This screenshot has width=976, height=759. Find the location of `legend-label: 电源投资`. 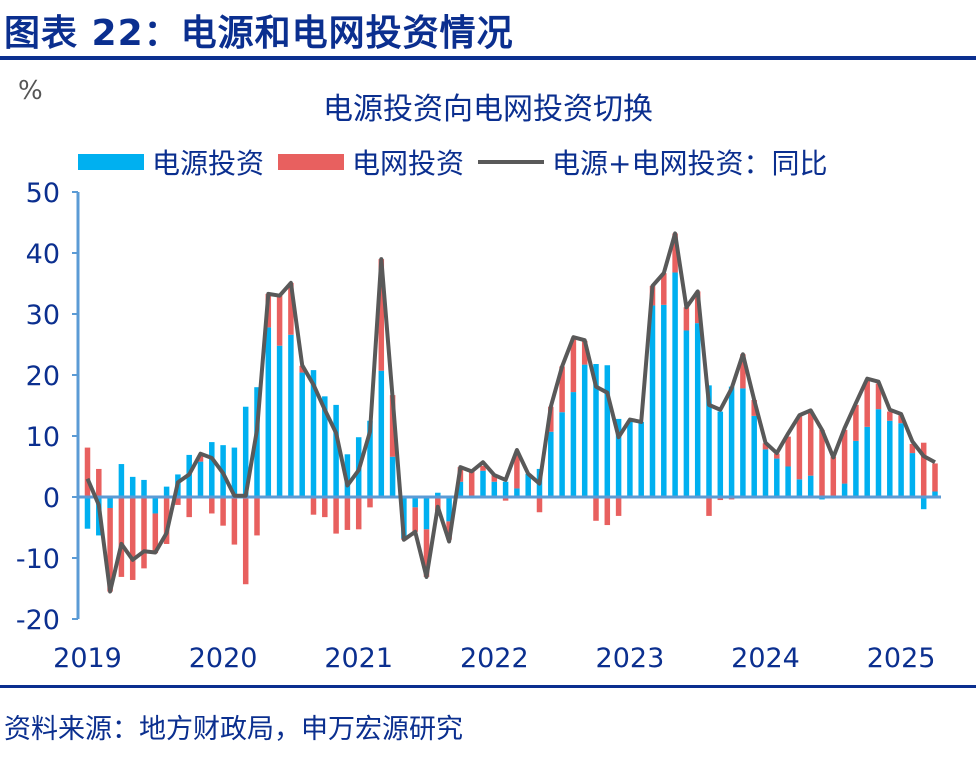

legend-label: 电源投资 is located at coordinates (208, 163).